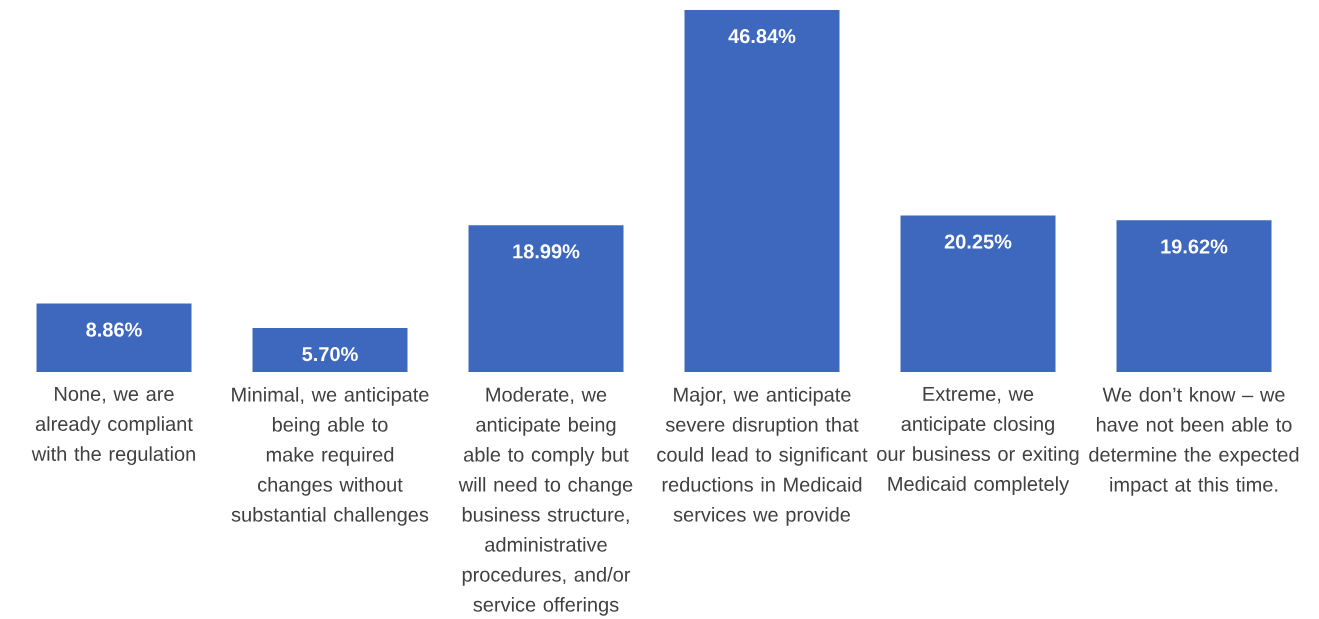 This screenshot has width=1319, height=619. I want to click on x-tick-label: Minimal, we anticipate being able to make required changes without substantial challenges, so click(330, 456).